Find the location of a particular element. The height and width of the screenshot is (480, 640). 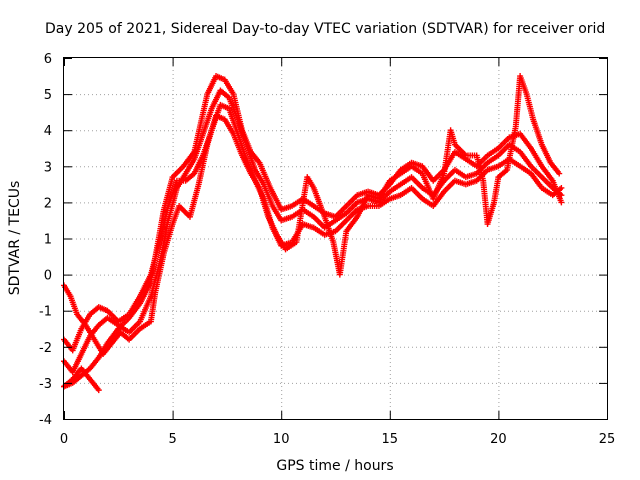

y-tick-label-1: 1 is located at coordinates (48, 240).